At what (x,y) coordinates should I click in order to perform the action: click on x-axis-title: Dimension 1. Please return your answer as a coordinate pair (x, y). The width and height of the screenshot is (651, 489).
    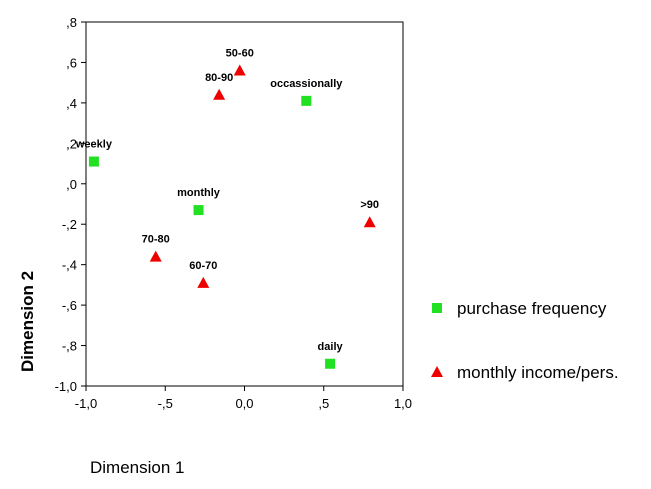
    Looking at the image, I should click on (137, 467).